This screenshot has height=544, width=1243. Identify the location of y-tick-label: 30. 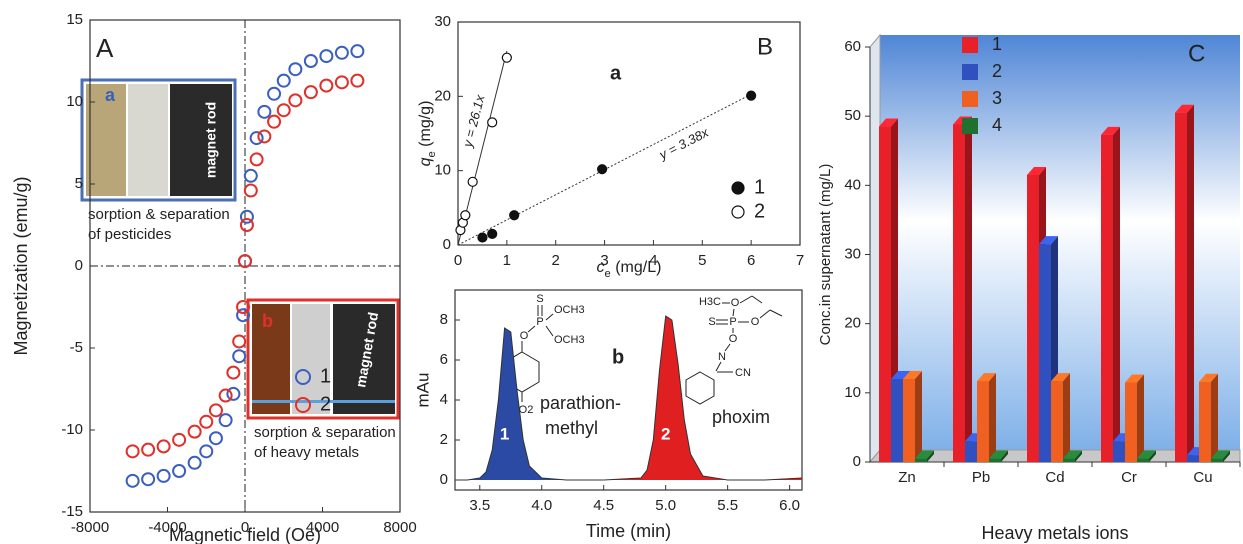
(442, 21).